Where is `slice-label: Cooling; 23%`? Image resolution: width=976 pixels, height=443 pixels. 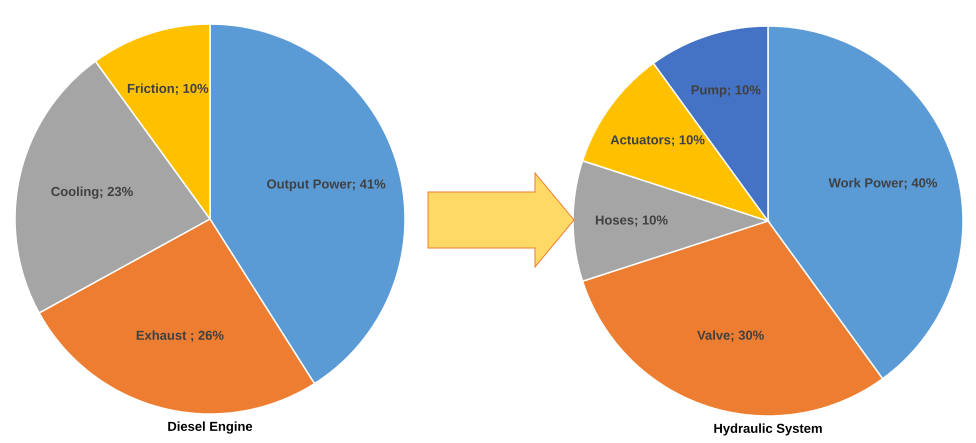 slice-label: Cooling; 23% is located at coordinates (92, 192).